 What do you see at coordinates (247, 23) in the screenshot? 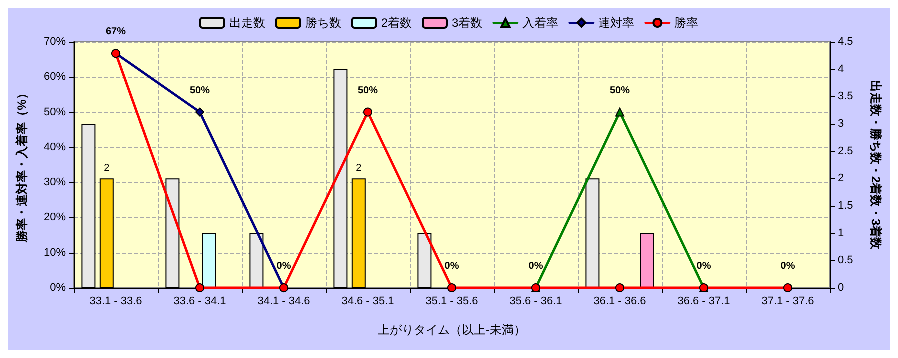
I see `legend-label: 出走数` at bounding box center [247, 23].